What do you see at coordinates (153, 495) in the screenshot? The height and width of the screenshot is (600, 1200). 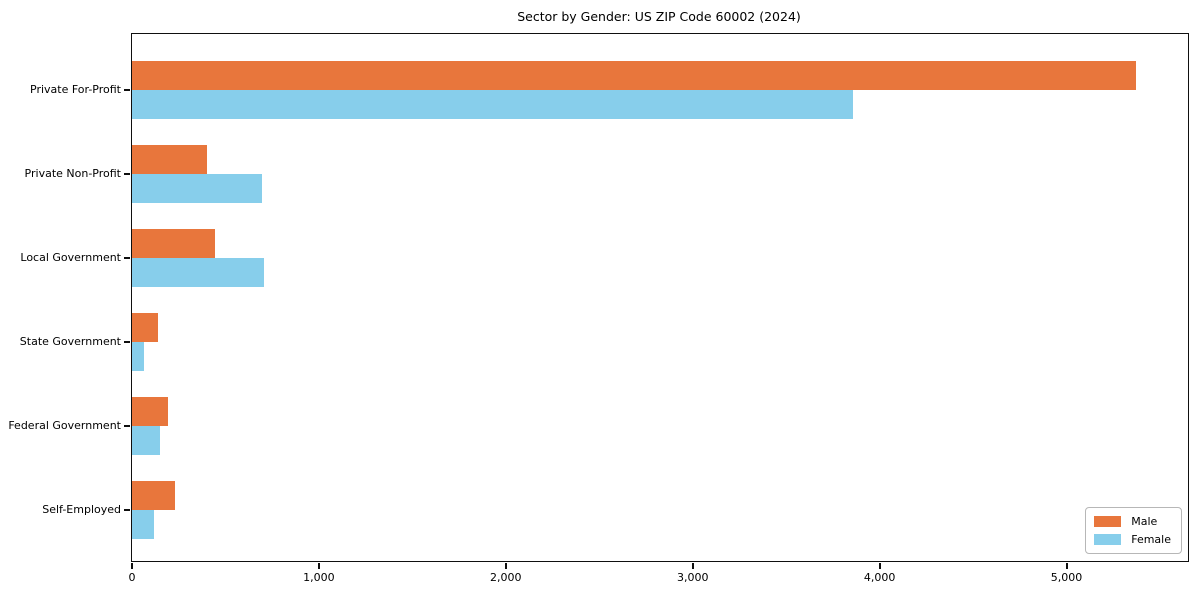 I see `bar-male-self-employed` at bounding box center [153, 495].